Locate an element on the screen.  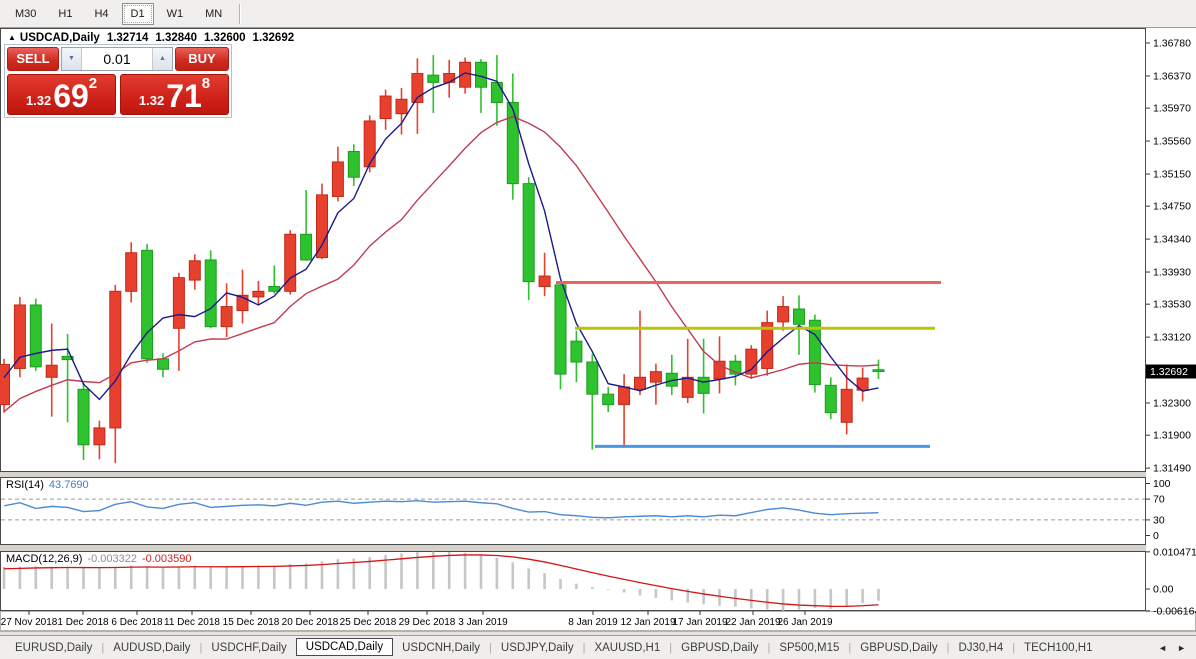
rsi-tick-label: 100 is located at coordinates (1162, 484).